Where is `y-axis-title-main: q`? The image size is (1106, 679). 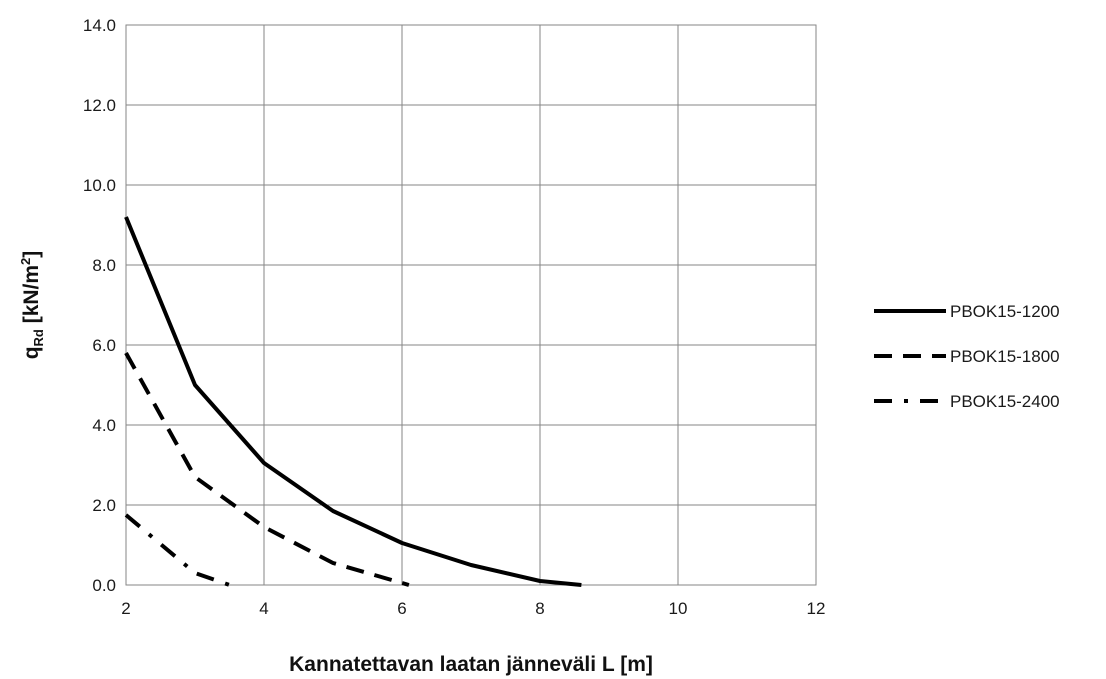 y-axis-title-main: q is located at coordinates (31, 352).